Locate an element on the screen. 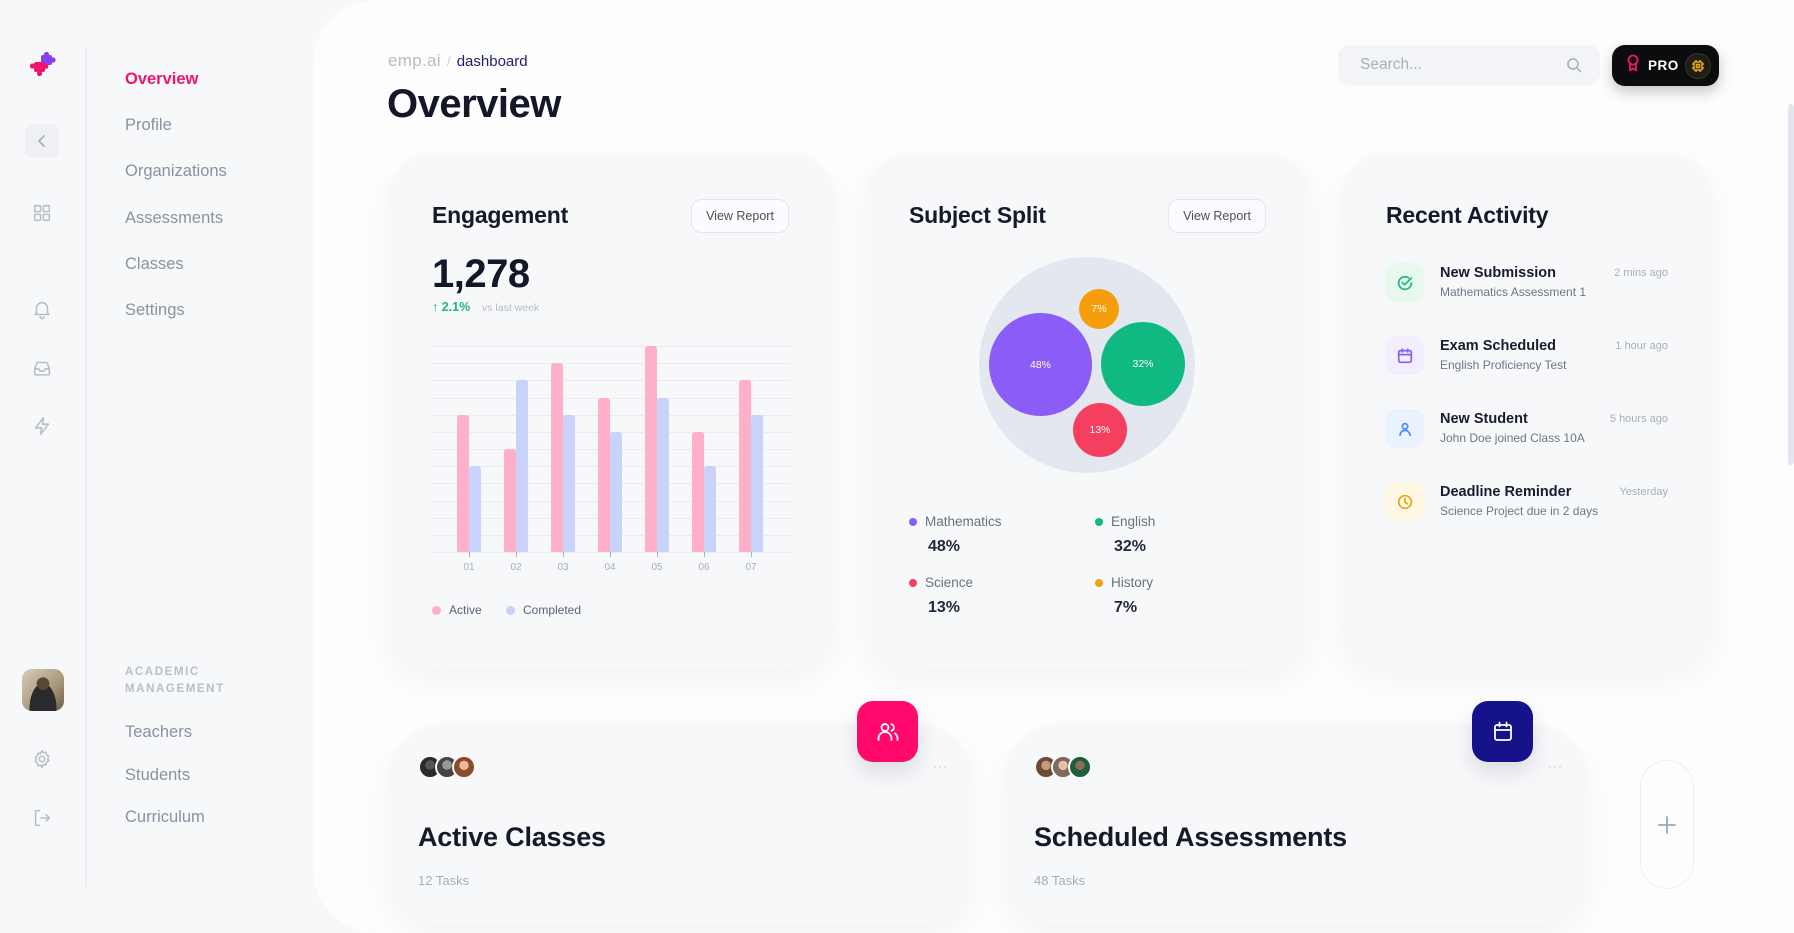 Image resolution: width=1794 pixels, height=933 pixels. add-card-button is located at coordinates (1667, 824).